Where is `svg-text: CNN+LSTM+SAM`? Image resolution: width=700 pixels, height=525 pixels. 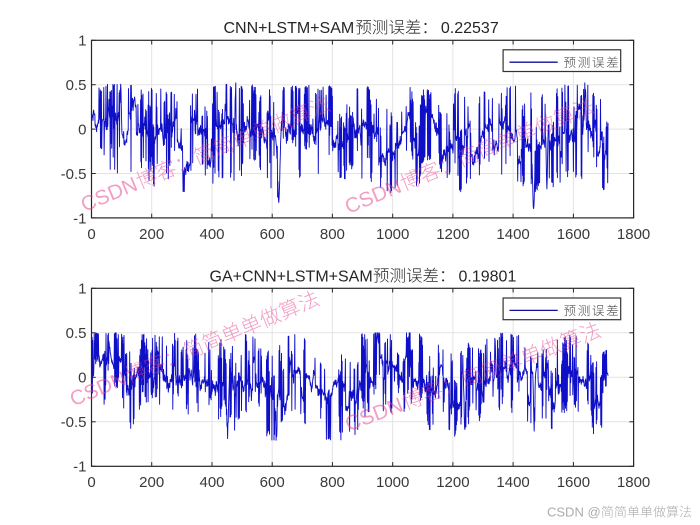 svg-text: CNN+LSTM+SAM is located at coordinates (289, 28).